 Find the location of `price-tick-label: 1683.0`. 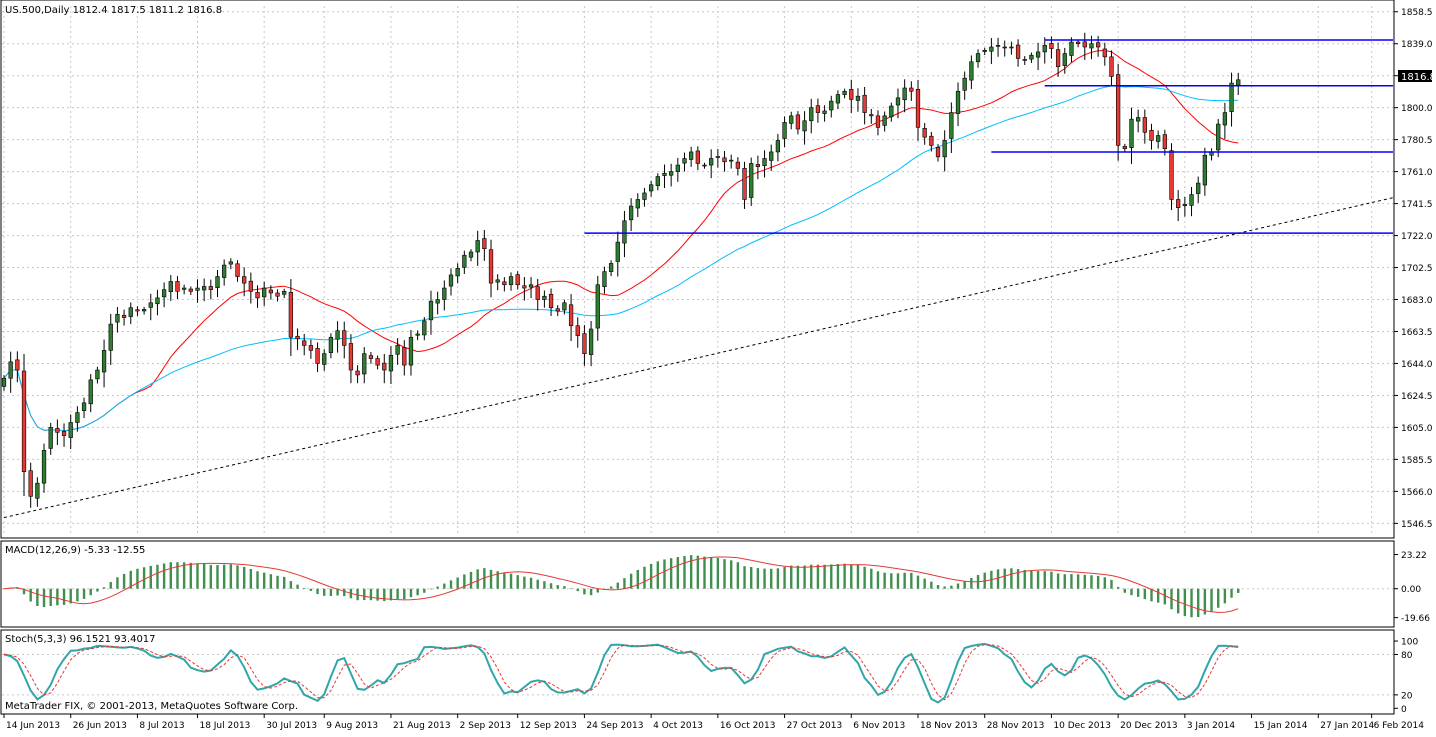

price-tick-label: 1683.0 is located at coordinates (1417, 301).